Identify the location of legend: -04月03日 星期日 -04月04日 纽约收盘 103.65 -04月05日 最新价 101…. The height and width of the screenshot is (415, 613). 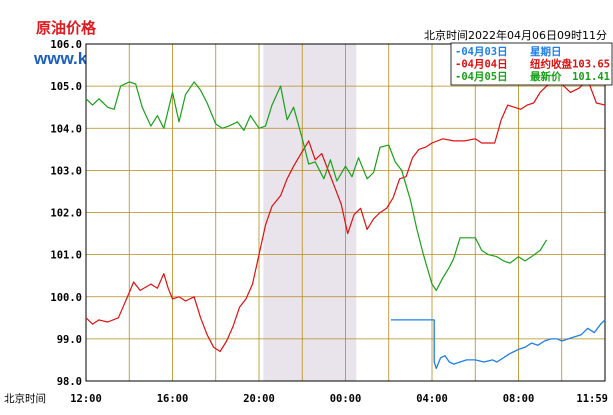
(531, 64).